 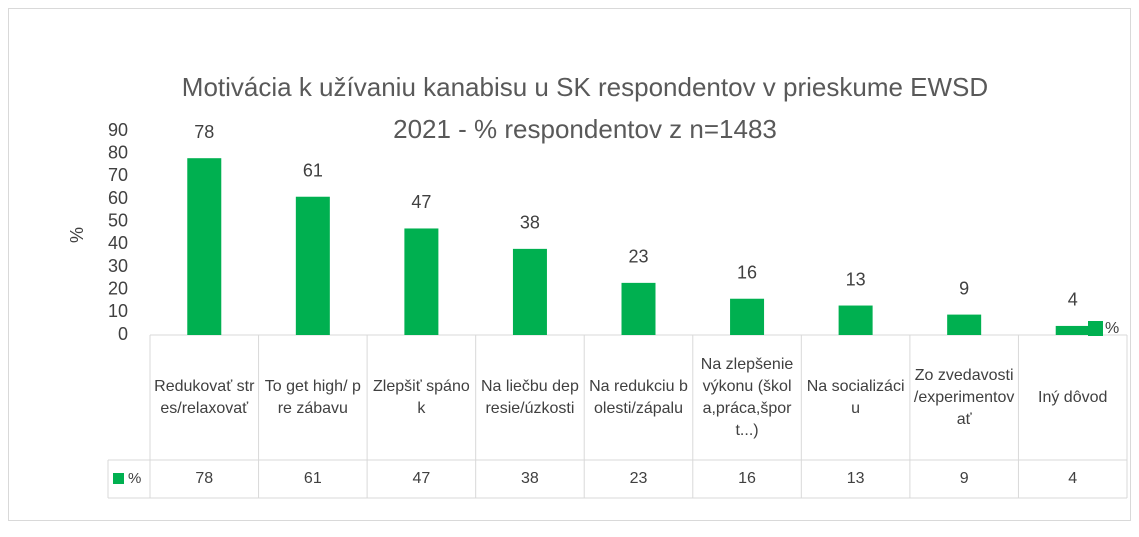 I want to click on y-tick-label: 90, so click(x=118, y=130).